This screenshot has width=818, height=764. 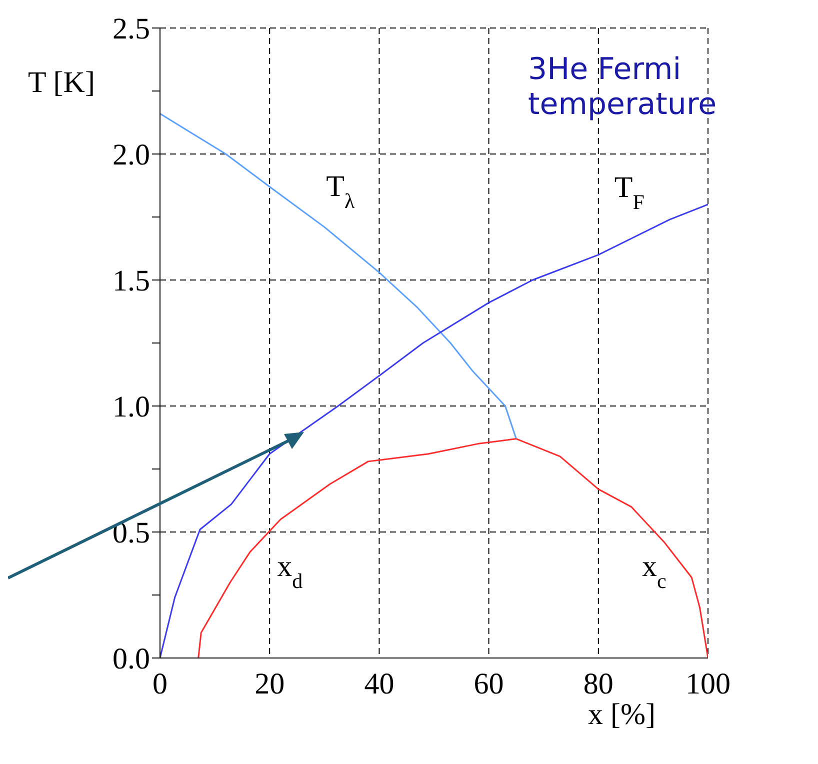 What do you see at coordinates (131, 155) in the screenshot?
I see `y-tick-label: 2.0` at bounding box center [131, 155].